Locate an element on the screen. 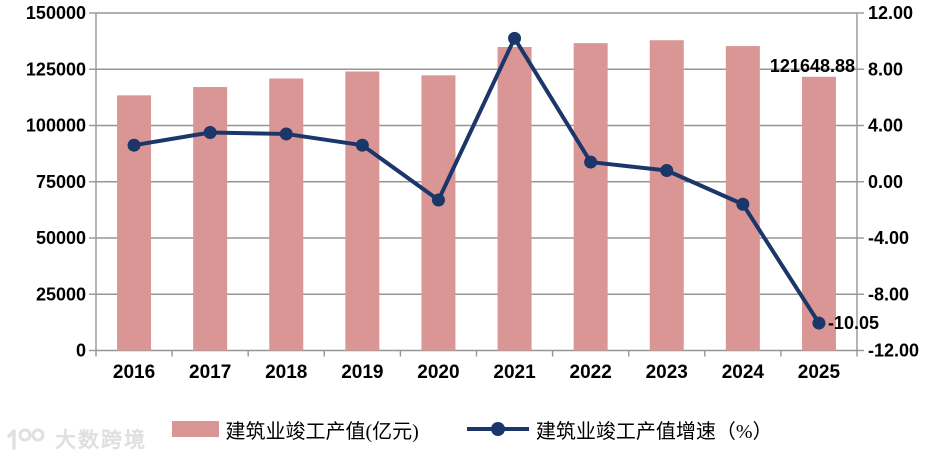 This screenshot has width=944, height=462. left-axis-label: 25000 is located at coordinates (61, 294).